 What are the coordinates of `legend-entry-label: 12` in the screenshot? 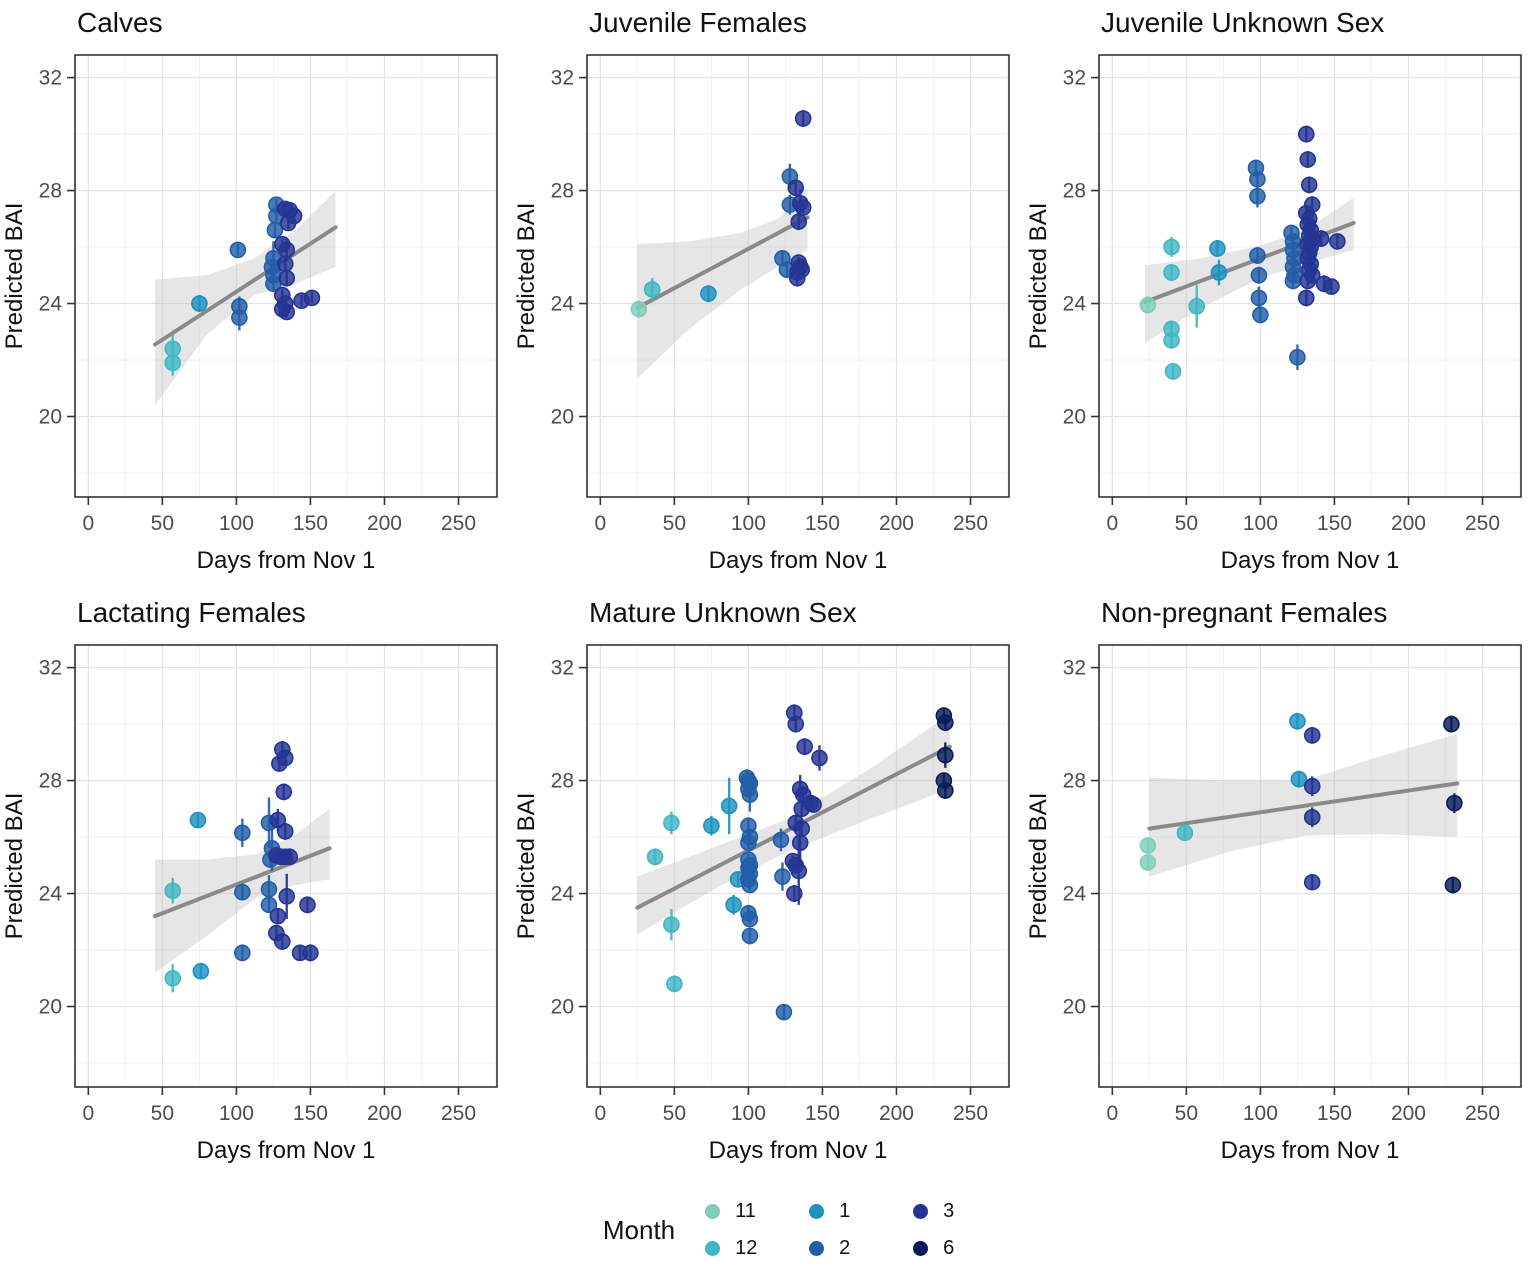 It's located at (746, 1248).